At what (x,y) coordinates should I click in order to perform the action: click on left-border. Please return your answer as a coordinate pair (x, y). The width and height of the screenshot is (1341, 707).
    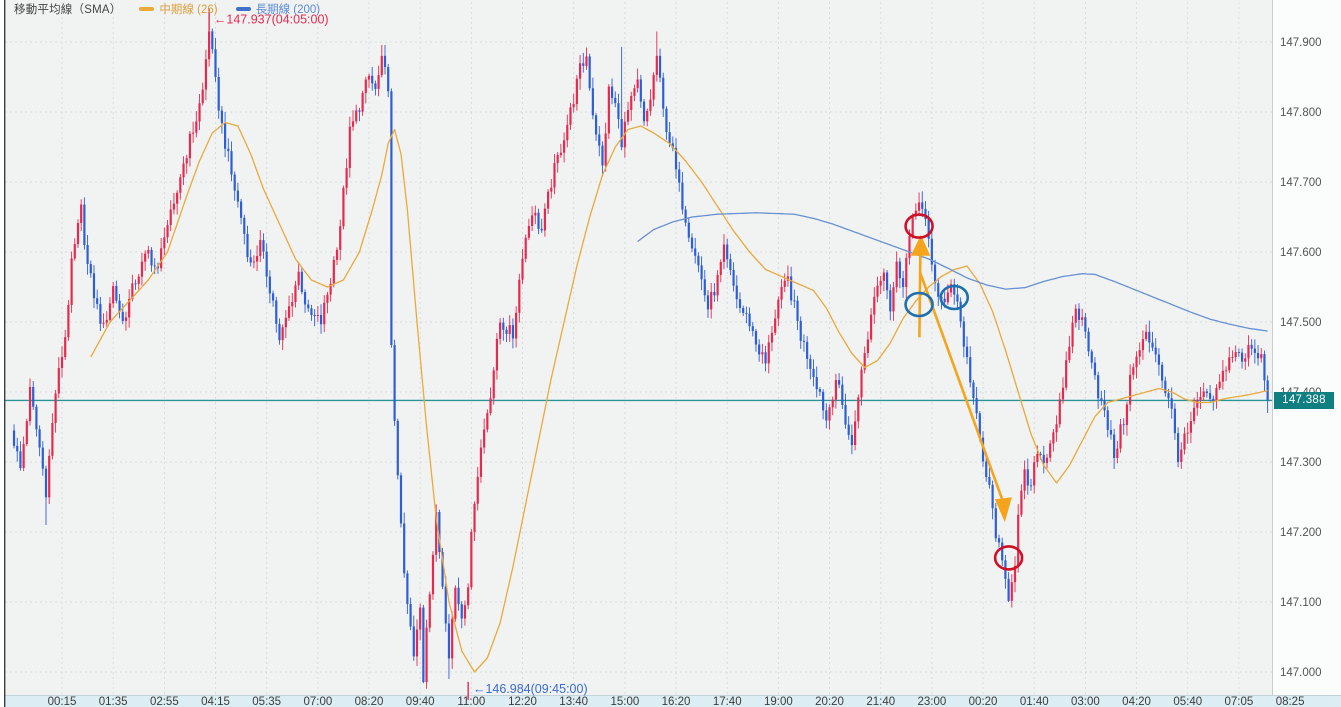
    Looking at the image, I should click on (5, 353).